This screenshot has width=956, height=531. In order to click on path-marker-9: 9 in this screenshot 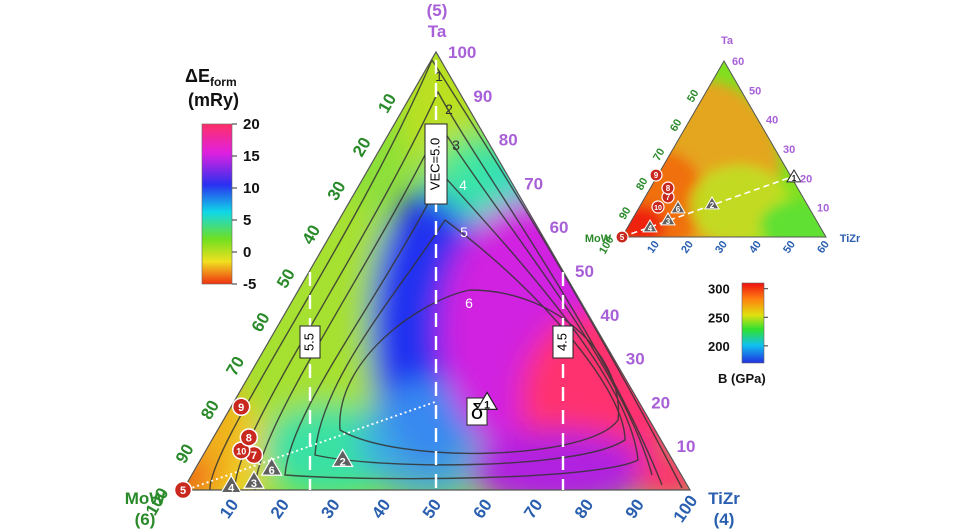, I will do `click(241, 407)`.